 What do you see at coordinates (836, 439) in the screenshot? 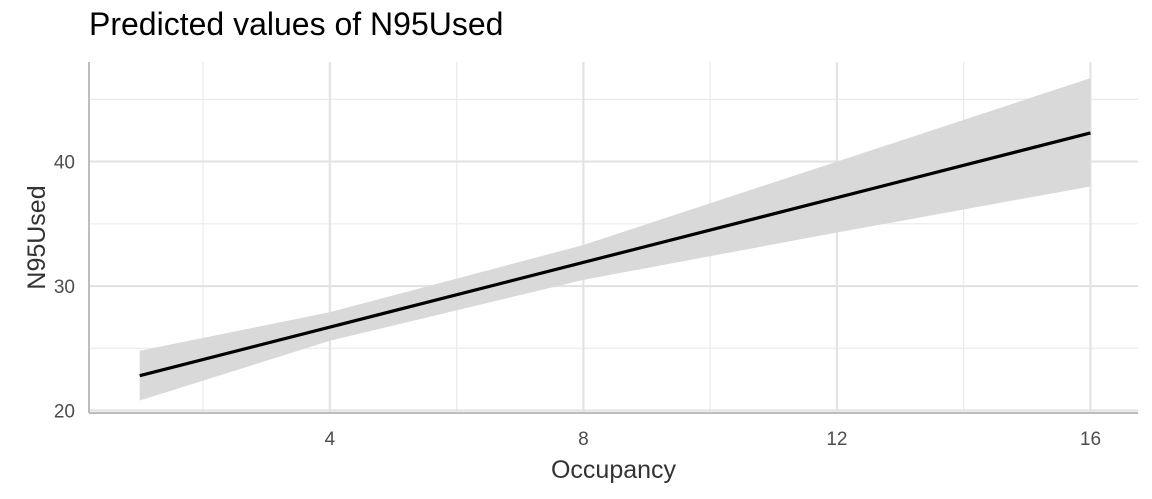
I see `x-tick-label-12: 12` at bounding box center [836, 439].